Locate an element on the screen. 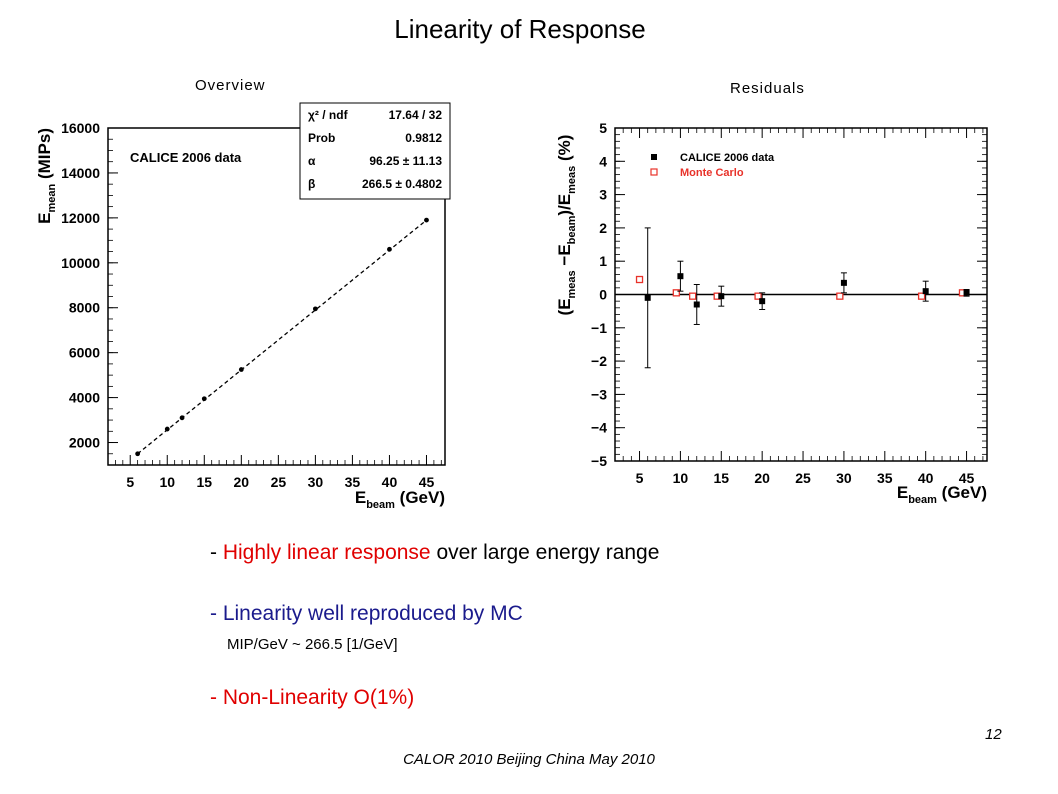  overview-y-tick-label: 12000 is located at coordinates (80, 218).